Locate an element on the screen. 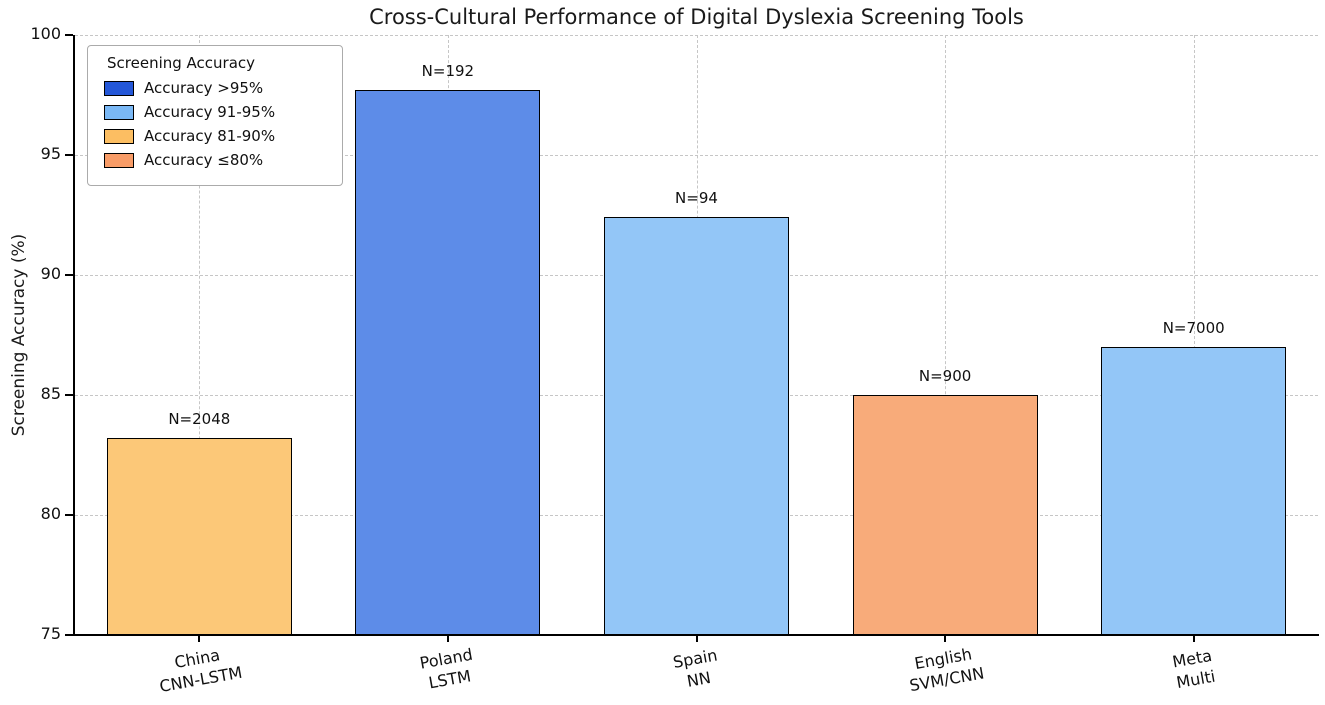 This screenshot has width=1325, height=705. y-tick-label: 75 is located at coordinates (50, 633).